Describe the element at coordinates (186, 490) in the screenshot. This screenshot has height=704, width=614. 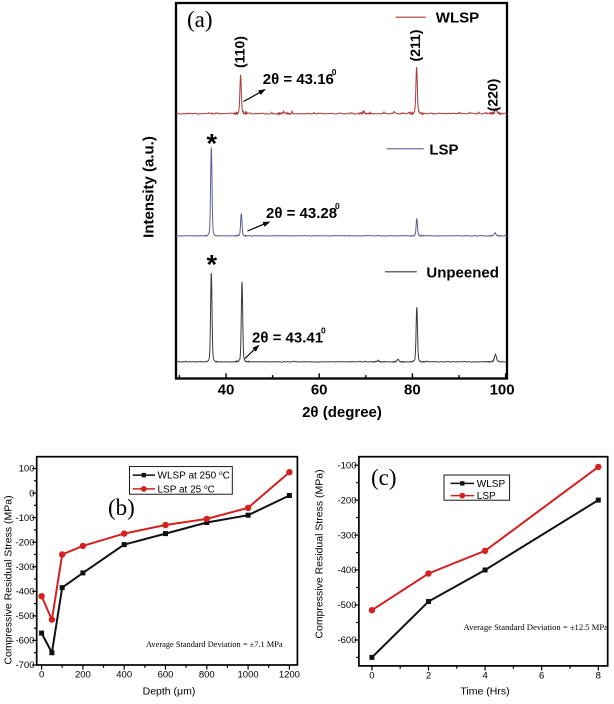
I see `svg-text: LSP at 25 oC` at that location.